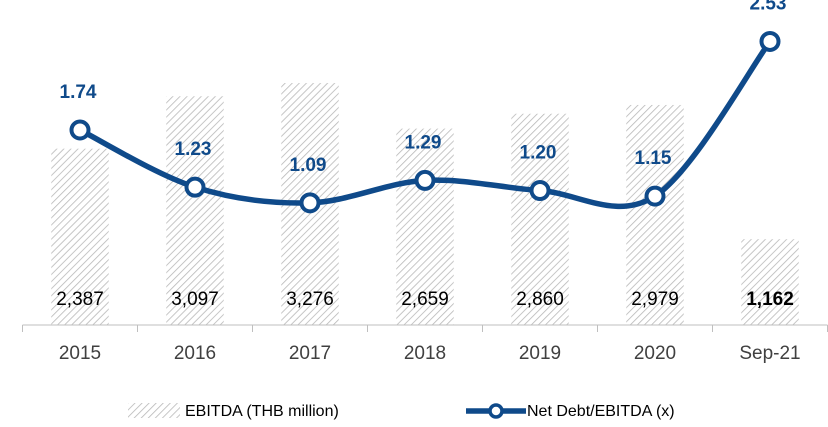  Describe the element at coordinates (80, 299) in the screenshot. I see `bar-value-label: 2,387` at that location.